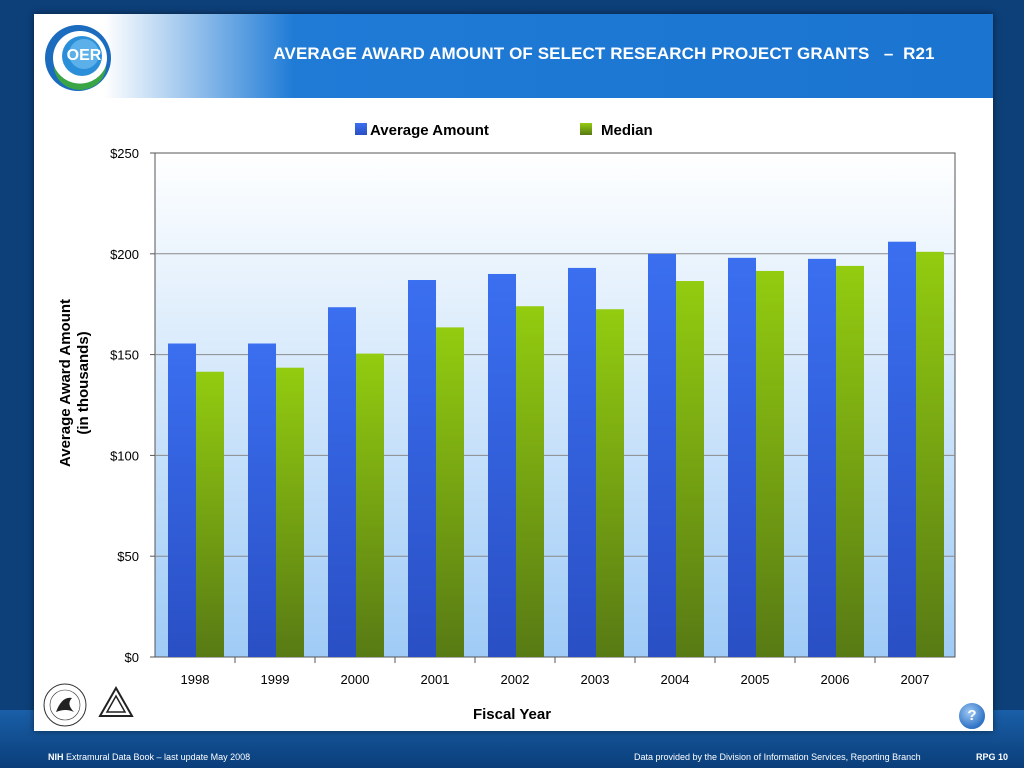  Describe the element at coordinates (275, 679) in the screenshot. I see `x-tick-label: 1999` at that location.